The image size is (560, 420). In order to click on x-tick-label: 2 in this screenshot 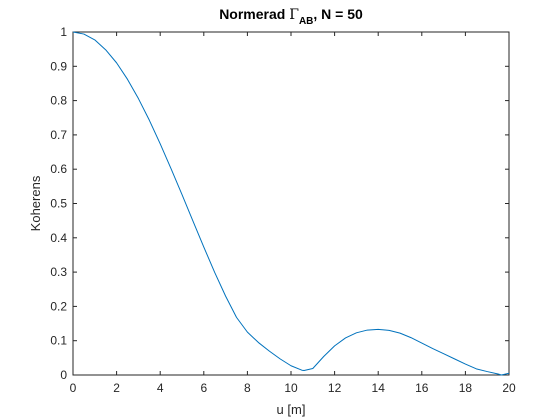, I will do `click(116, 388)`.